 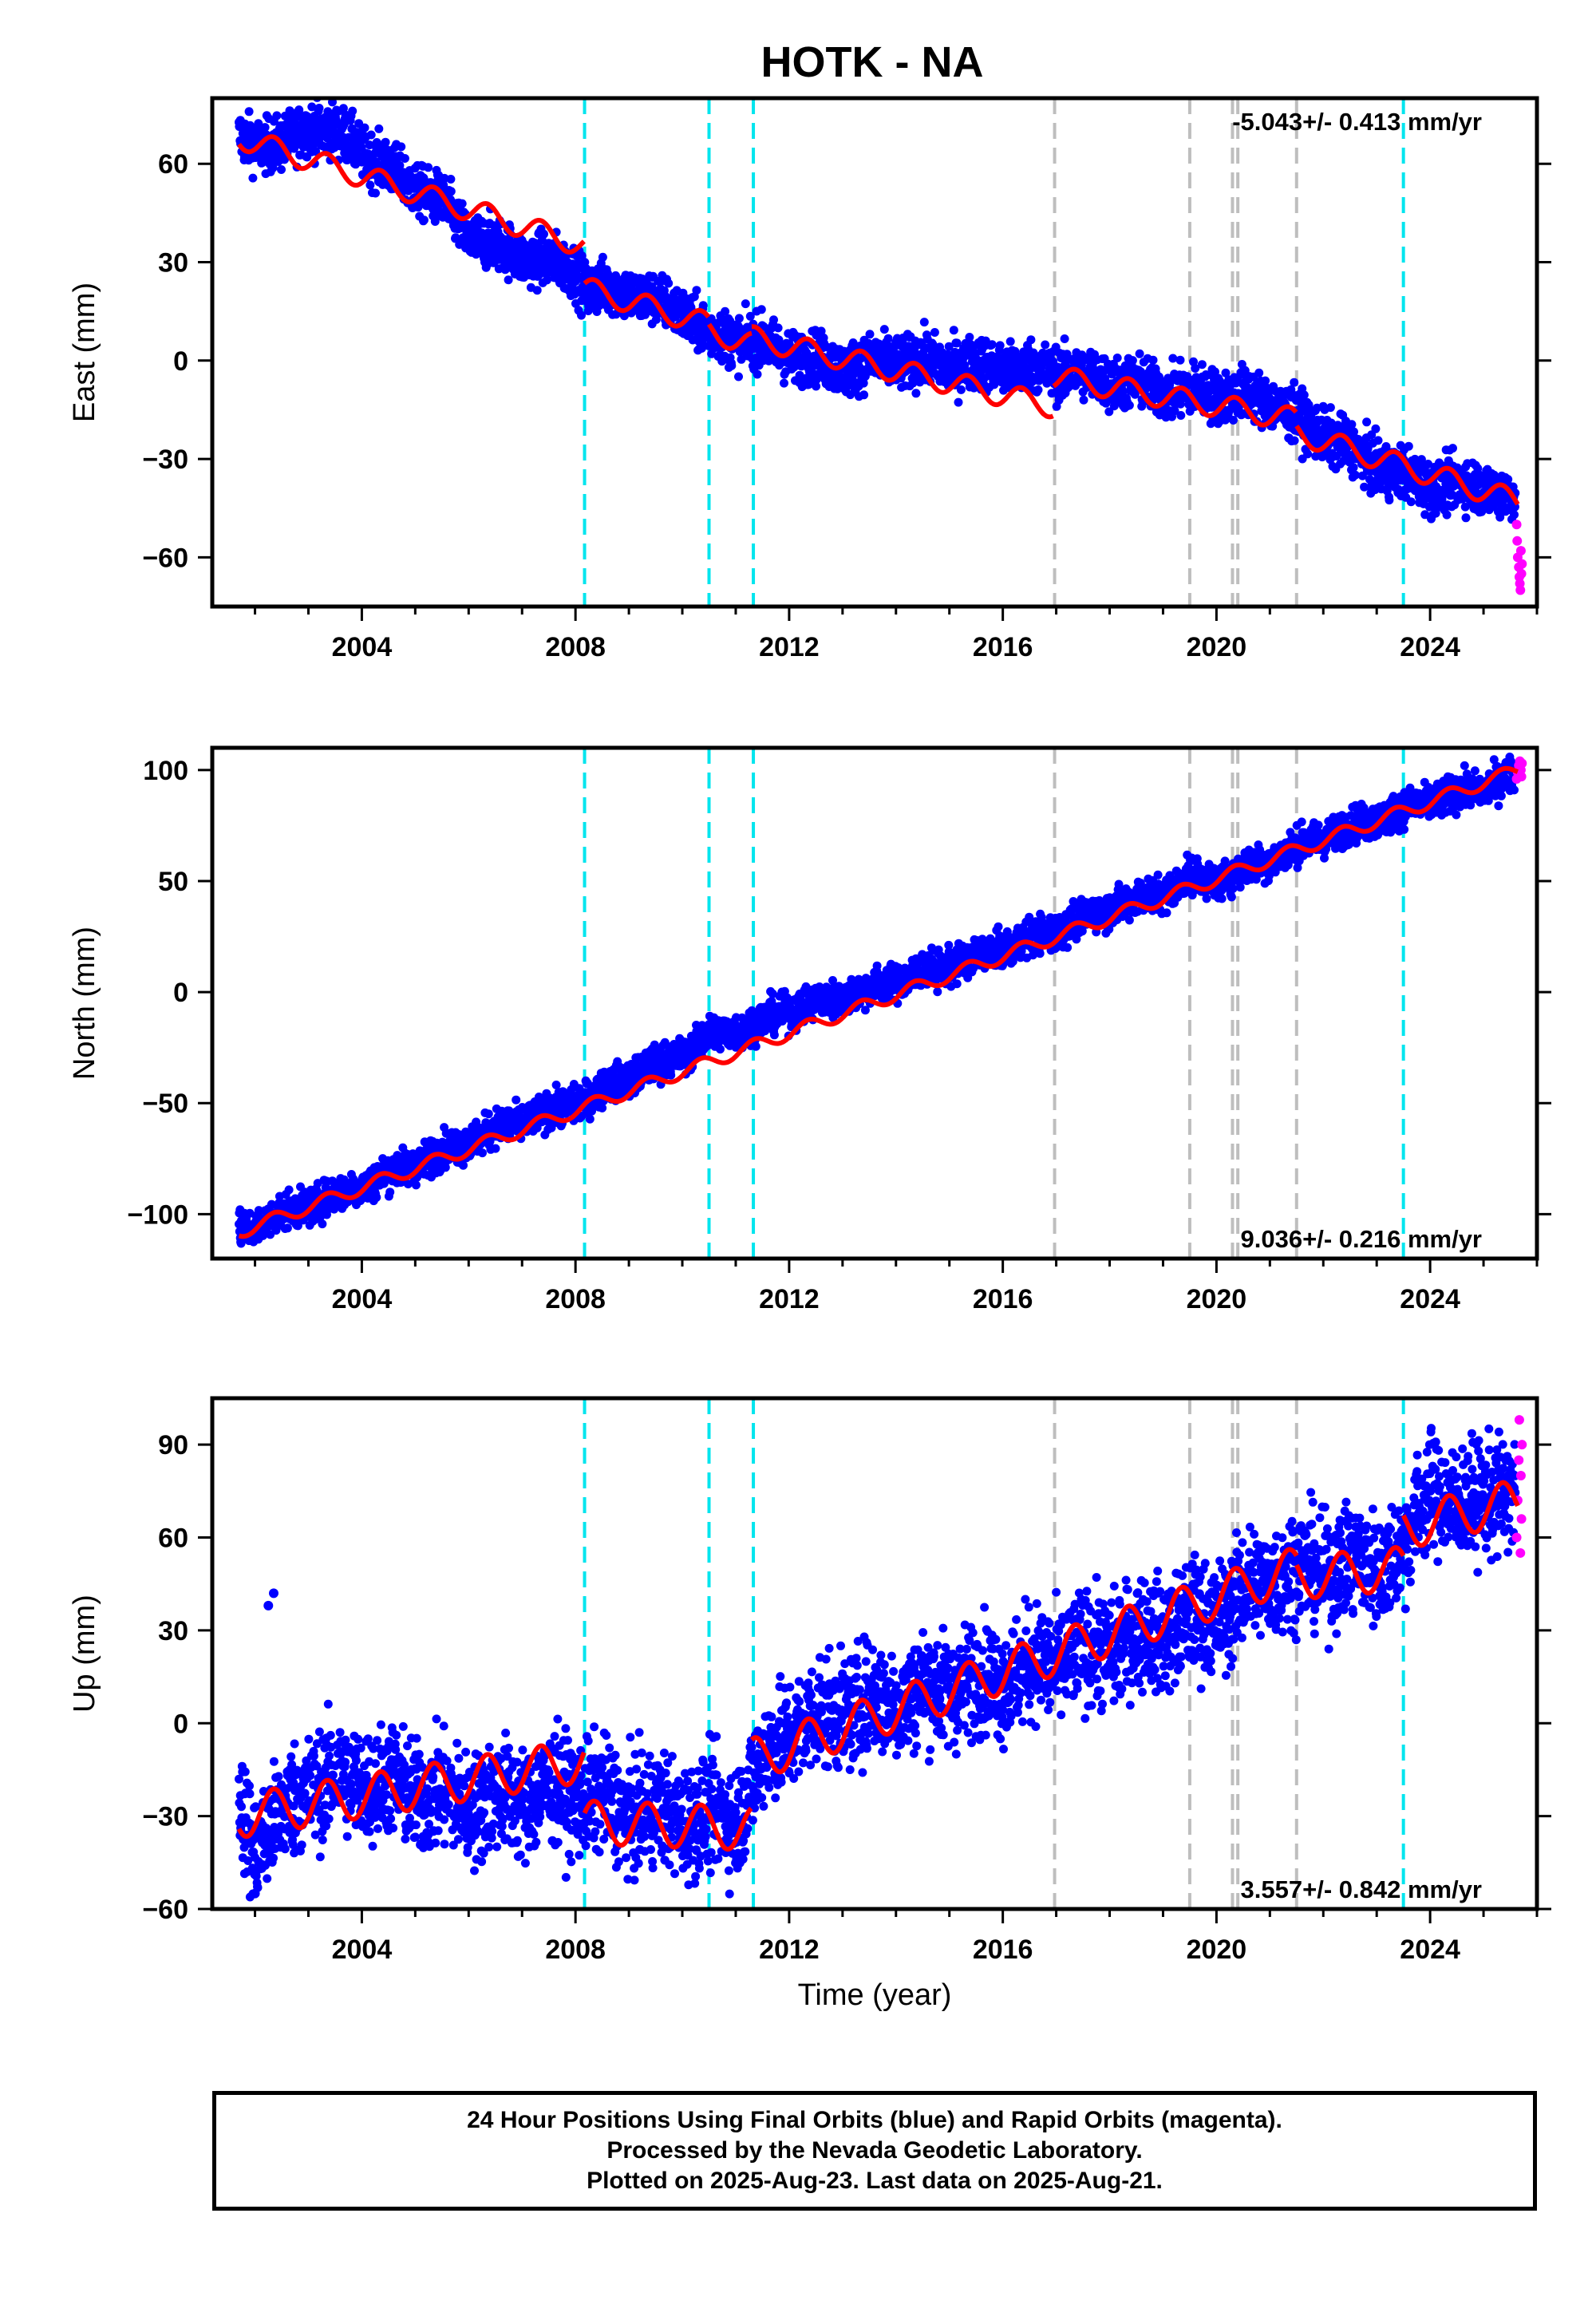 I want to click on velocity-annotation: -5.043+/- 0.413 mm/yr, so click(x=1357, y=122).